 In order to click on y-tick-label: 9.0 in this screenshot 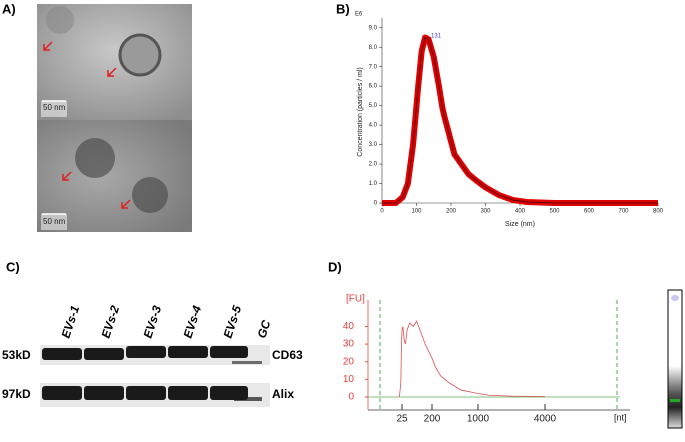, I will do `click(373, 28)`.